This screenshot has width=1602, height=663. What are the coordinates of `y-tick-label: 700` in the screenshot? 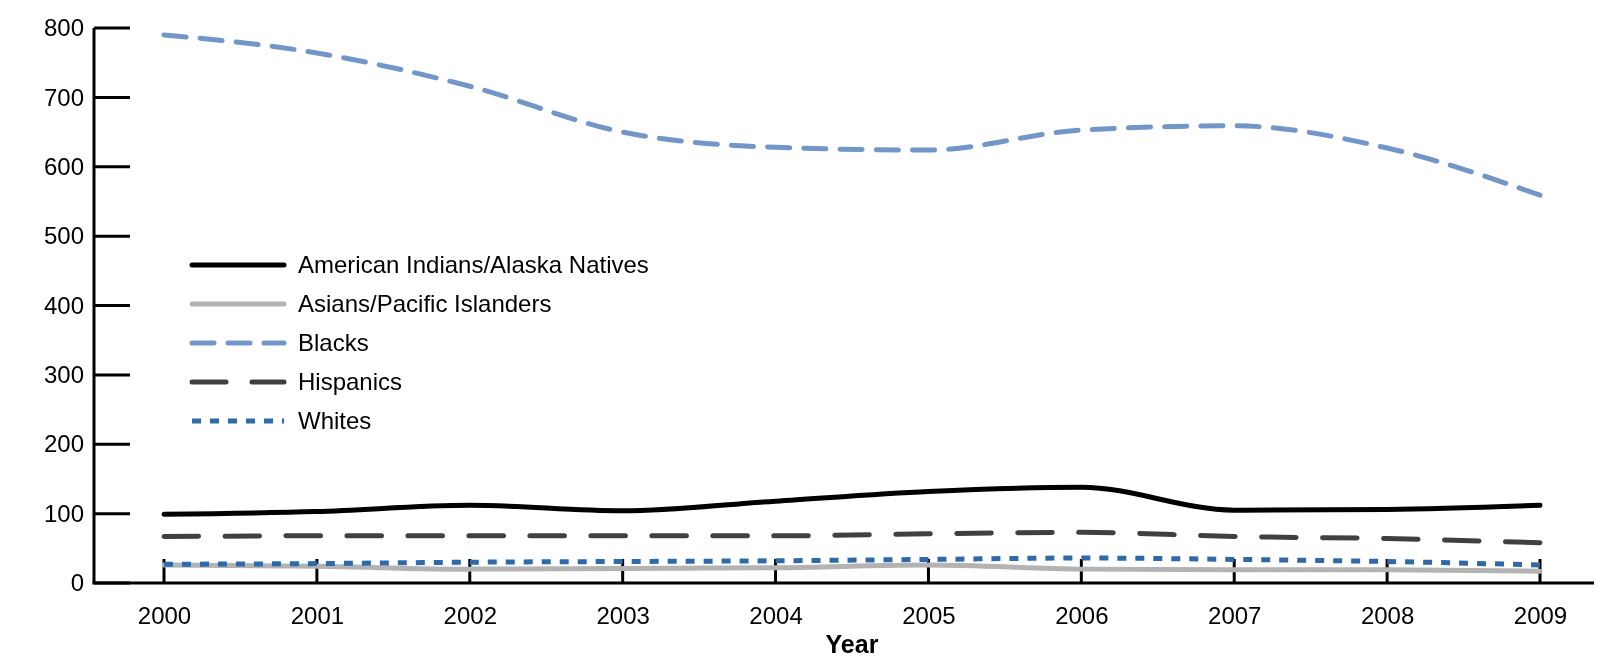 It's located at (63, 97).